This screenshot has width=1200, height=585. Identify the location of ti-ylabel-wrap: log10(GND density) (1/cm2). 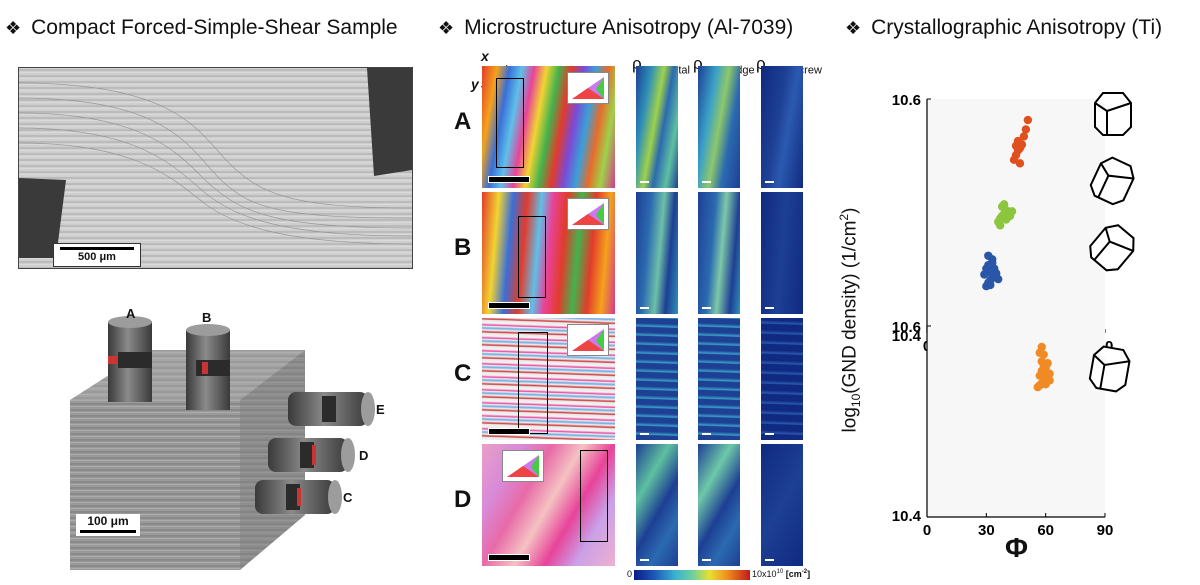
(850, 320).